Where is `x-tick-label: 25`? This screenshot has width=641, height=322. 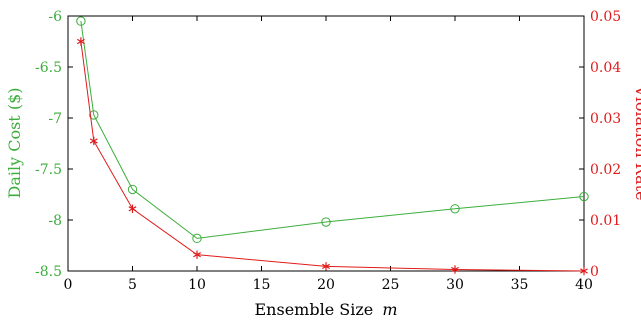 x-tick-label: 25 is located at coordinates (391, 285).